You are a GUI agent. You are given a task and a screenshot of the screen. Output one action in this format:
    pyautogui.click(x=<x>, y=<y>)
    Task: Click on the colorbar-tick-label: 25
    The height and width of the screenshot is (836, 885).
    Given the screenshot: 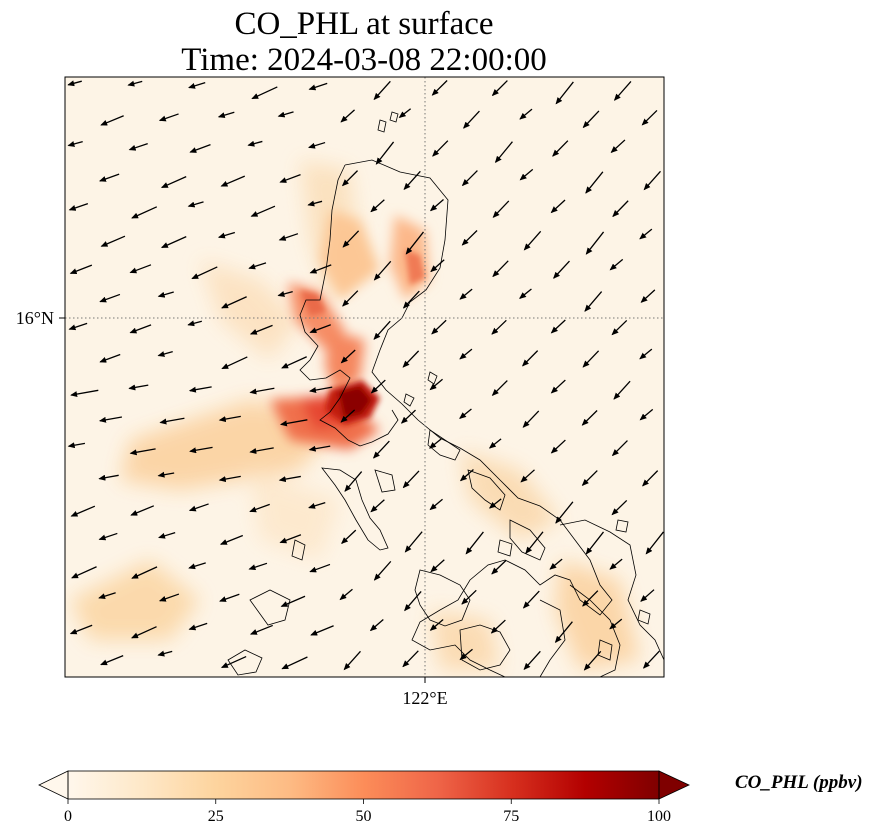 What is the action you would take?
    pyautogui.click(x=216, y=816)
    